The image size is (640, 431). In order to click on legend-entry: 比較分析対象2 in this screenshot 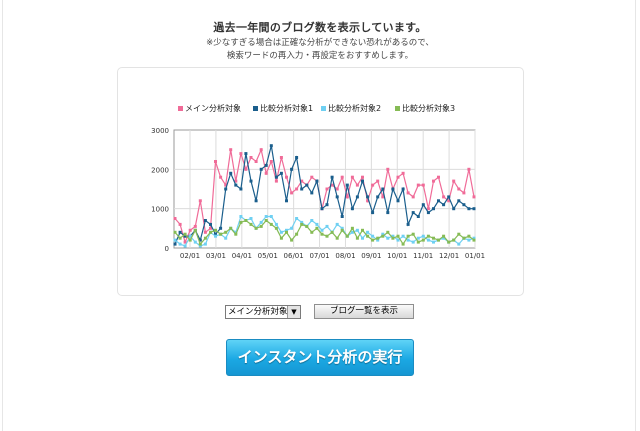, I will do `click(354, 108)`.